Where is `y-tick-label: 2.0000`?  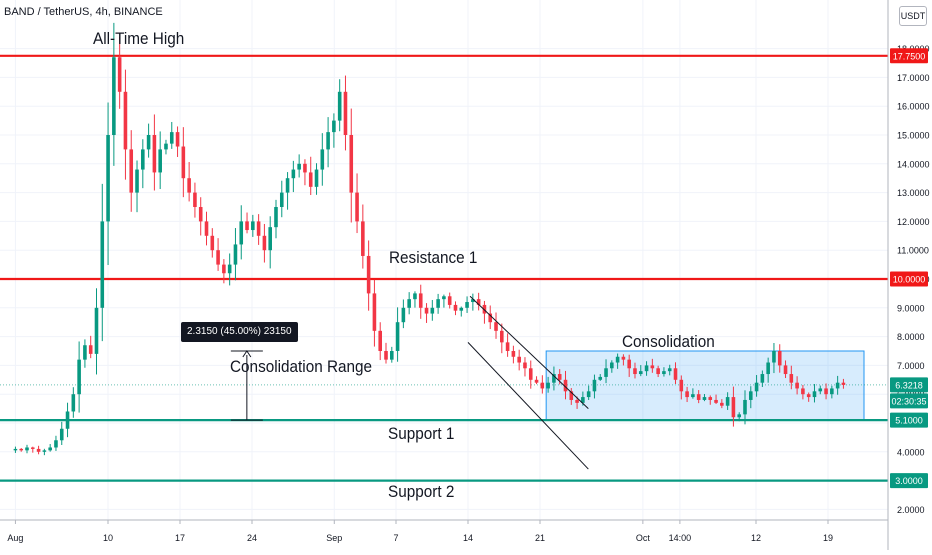 y-tick-label: 2.0000 is located at coordinates (911, 510).